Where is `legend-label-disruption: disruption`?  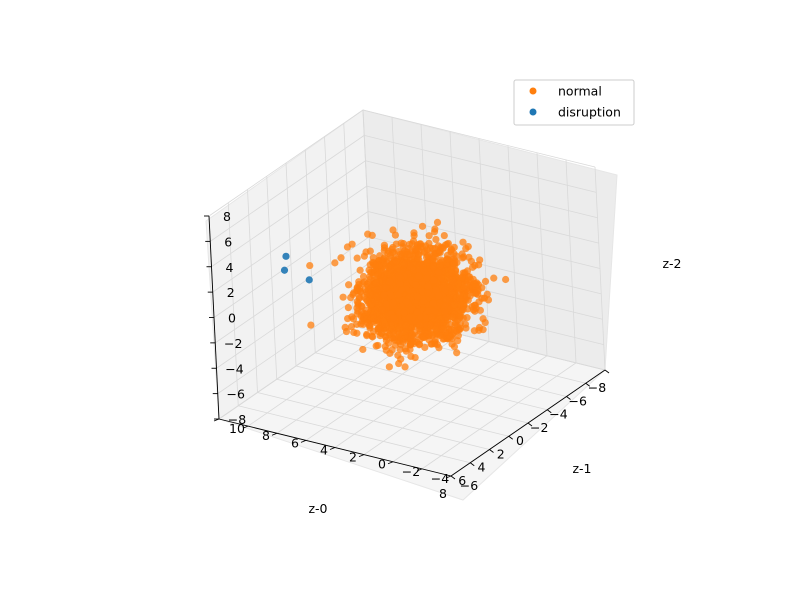 legend-label-disruption: disruption is located at coordinates (589, 112).